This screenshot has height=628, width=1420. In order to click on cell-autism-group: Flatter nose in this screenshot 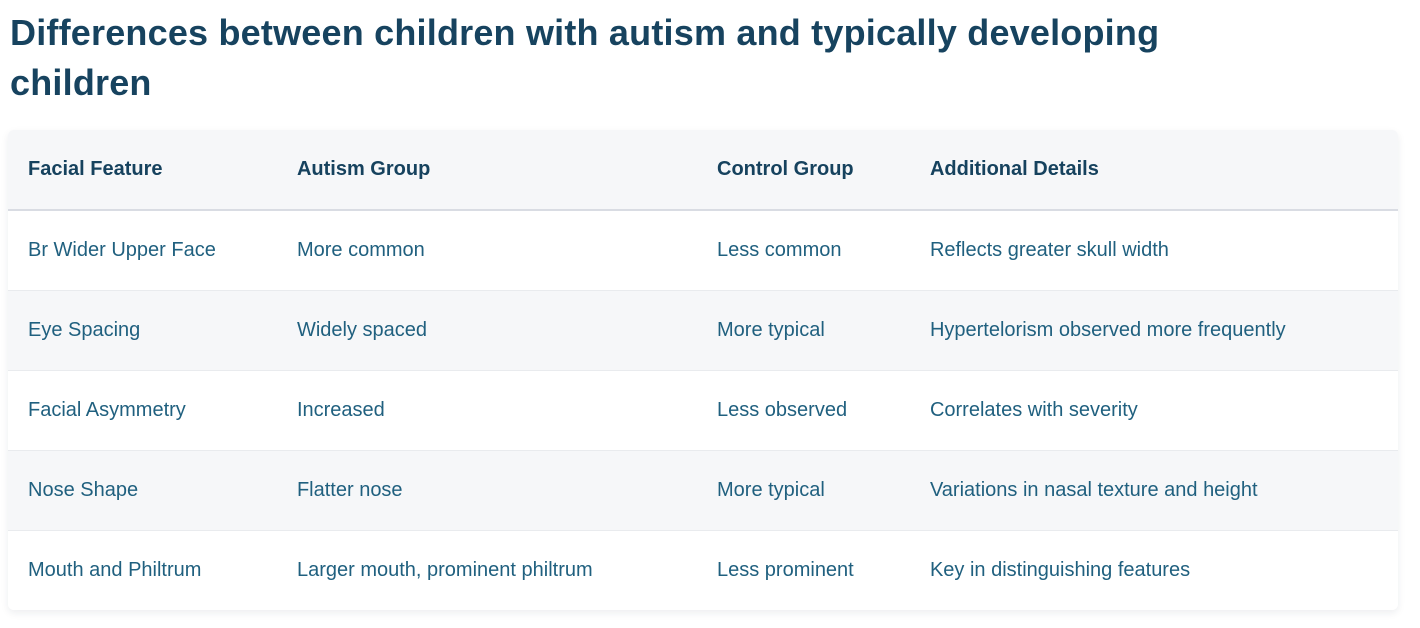, I will do `click(486, 489)`.